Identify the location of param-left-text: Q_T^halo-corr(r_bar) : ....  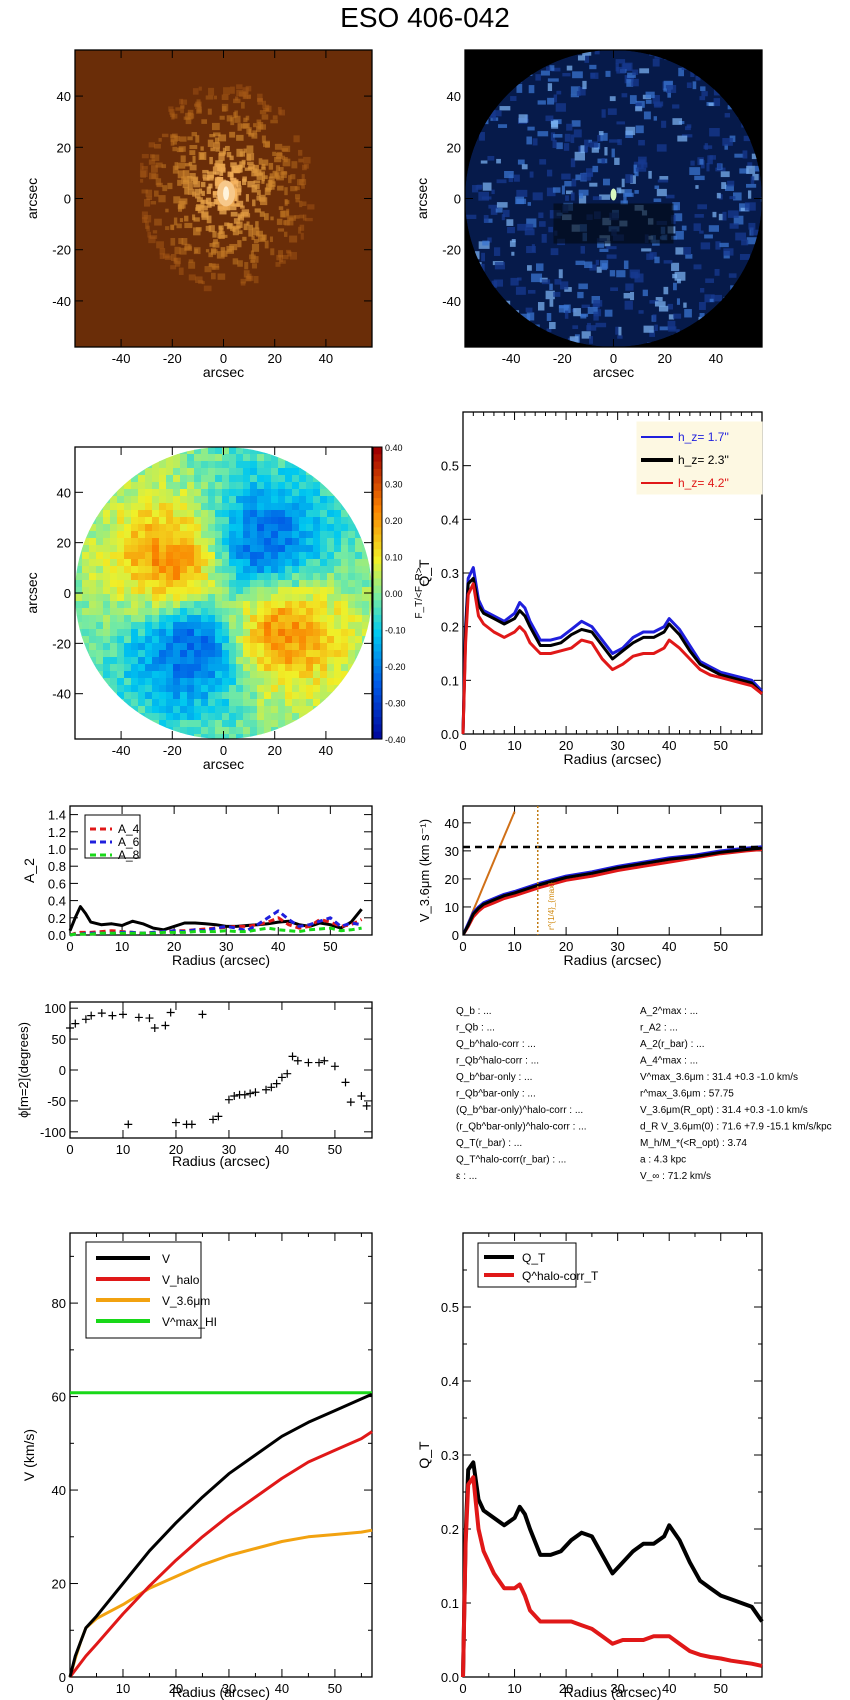
(511, 1160).